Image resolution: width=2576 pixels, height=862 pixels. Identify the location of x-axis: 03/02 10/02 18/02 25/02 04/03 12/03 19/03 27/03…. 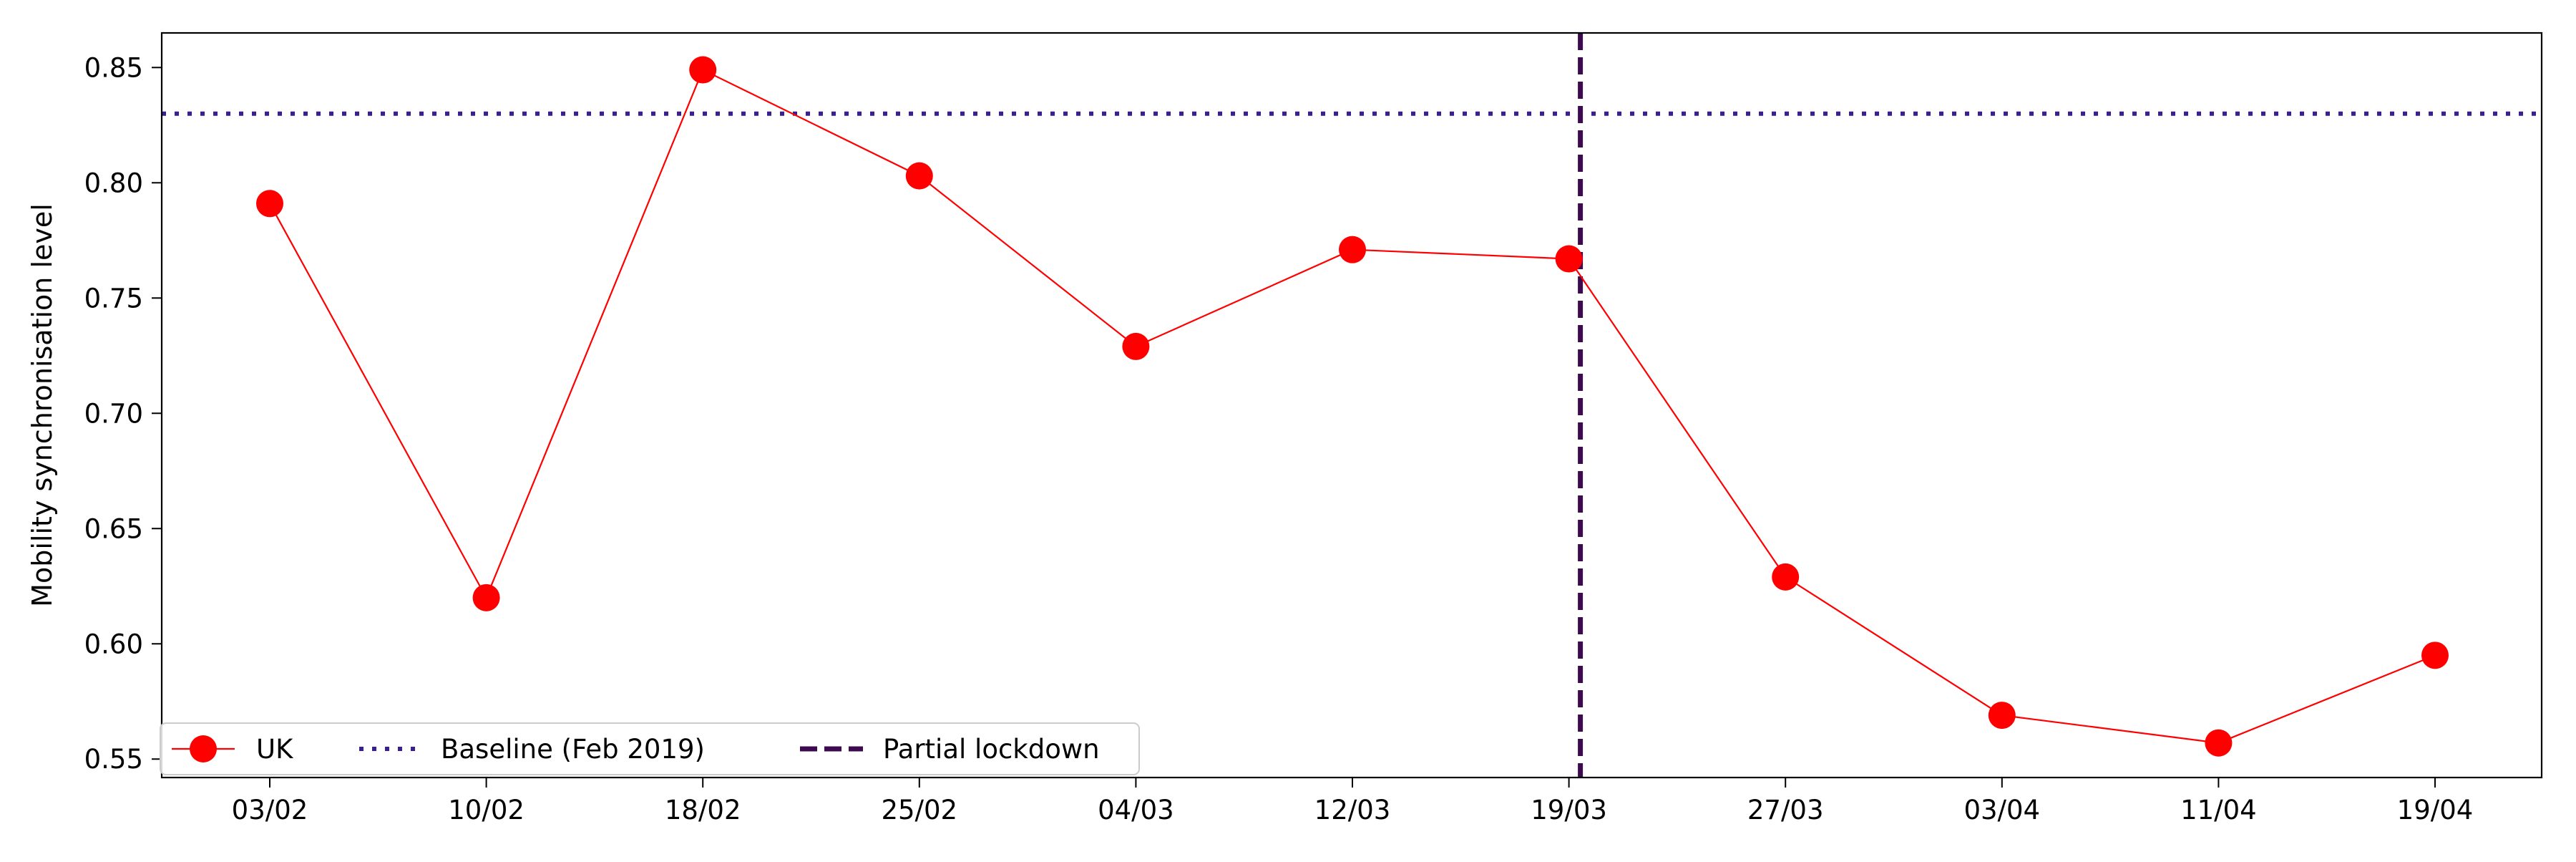
(1353, 801).